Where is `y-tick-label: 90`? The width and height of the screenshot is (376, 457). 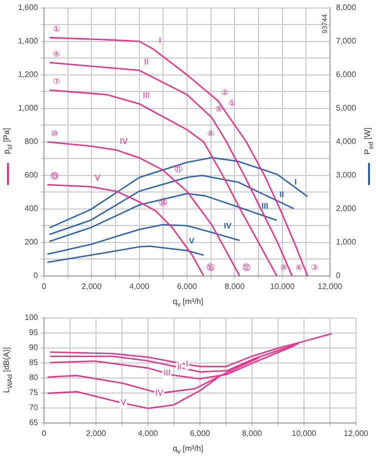
y-tick-label: 90 is located at coordinates (34, 347).